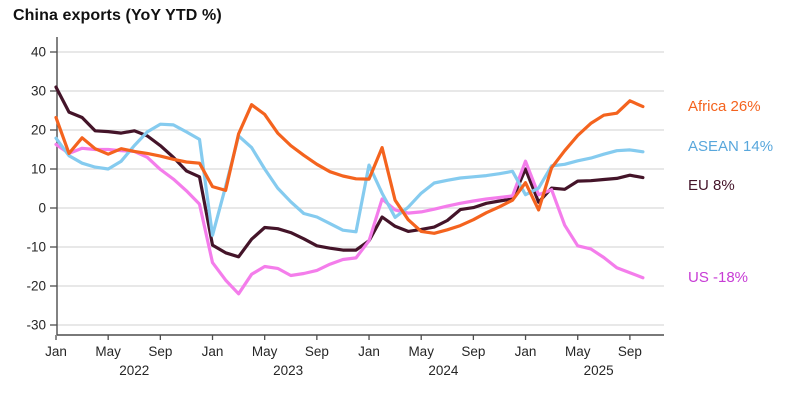 This screenshot has width=800, height=412. Describe the element at coordinates (724, 106) in the screenshot. I see `legend-africa: Africa 26%` at that location.